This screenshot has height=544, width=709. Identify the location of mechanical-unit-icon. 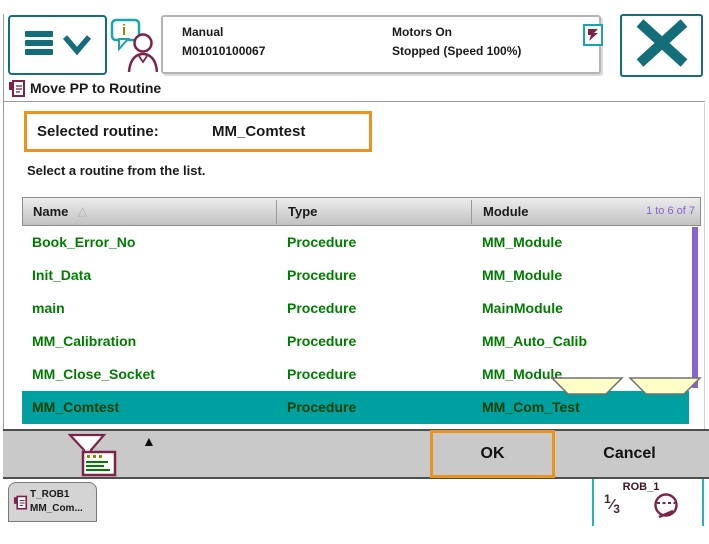
(666, 508).